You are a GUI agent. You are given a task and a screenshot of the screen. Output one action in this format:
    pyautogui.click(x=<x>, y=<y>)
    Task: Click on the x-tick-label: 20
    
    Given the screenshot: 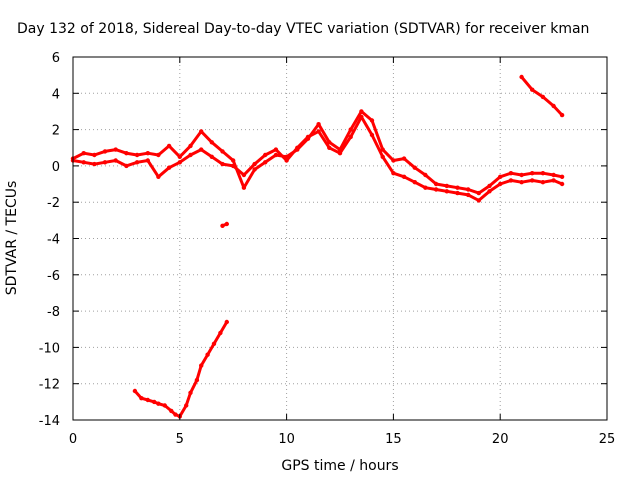 What is the action you would take?
    pyautogui.click(x=500, y=439)
    